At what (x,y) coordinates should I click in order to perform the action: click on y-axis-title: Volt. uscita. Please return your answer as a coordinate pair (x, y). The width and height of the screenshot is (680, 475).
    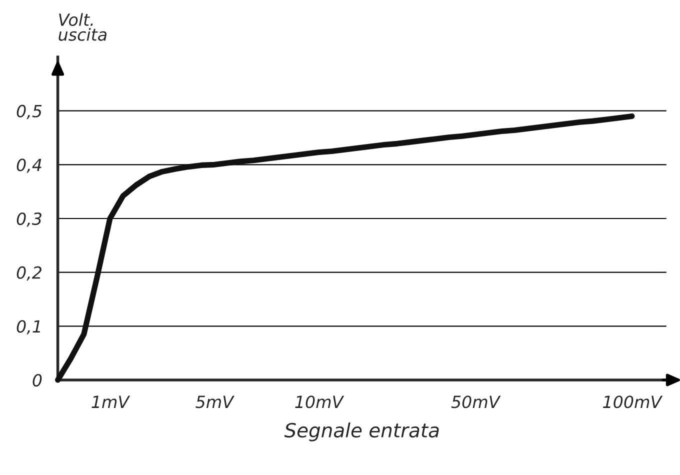
    Looking at the image, I should click on (82, 27).